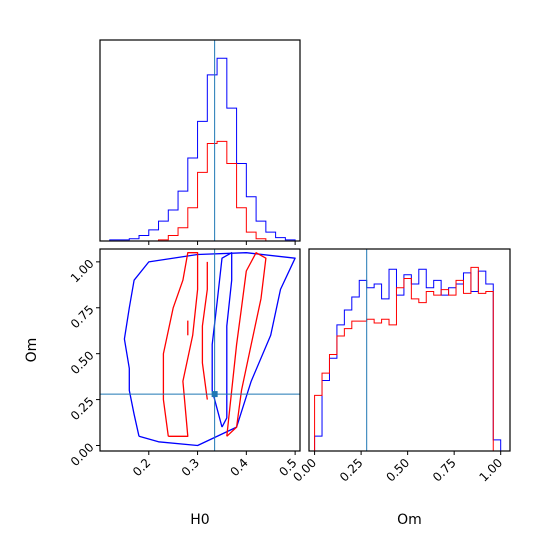 Image resolution: width=550 pixels, height=550 pixels. What do you see at coordinates (444, 470) in the screenshot?
I see `om-hist-xtick-label: 0.75` at bounding box center [444, 470].